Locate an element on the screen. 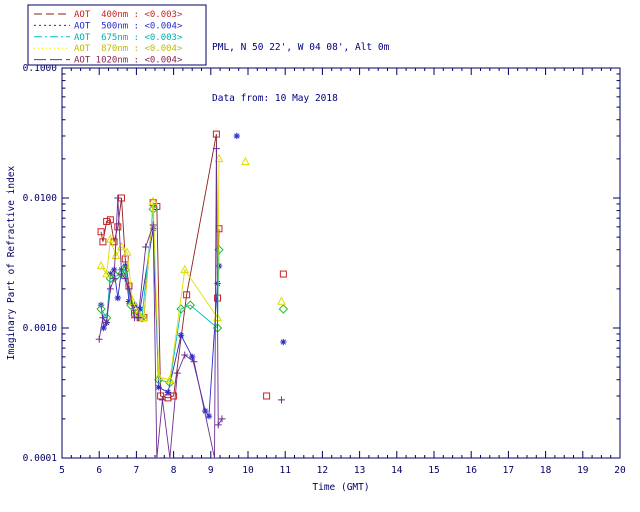 The width and height of the screenshot is (640, 512). x-tick-label: 9 is located at coordinates (211, 470).